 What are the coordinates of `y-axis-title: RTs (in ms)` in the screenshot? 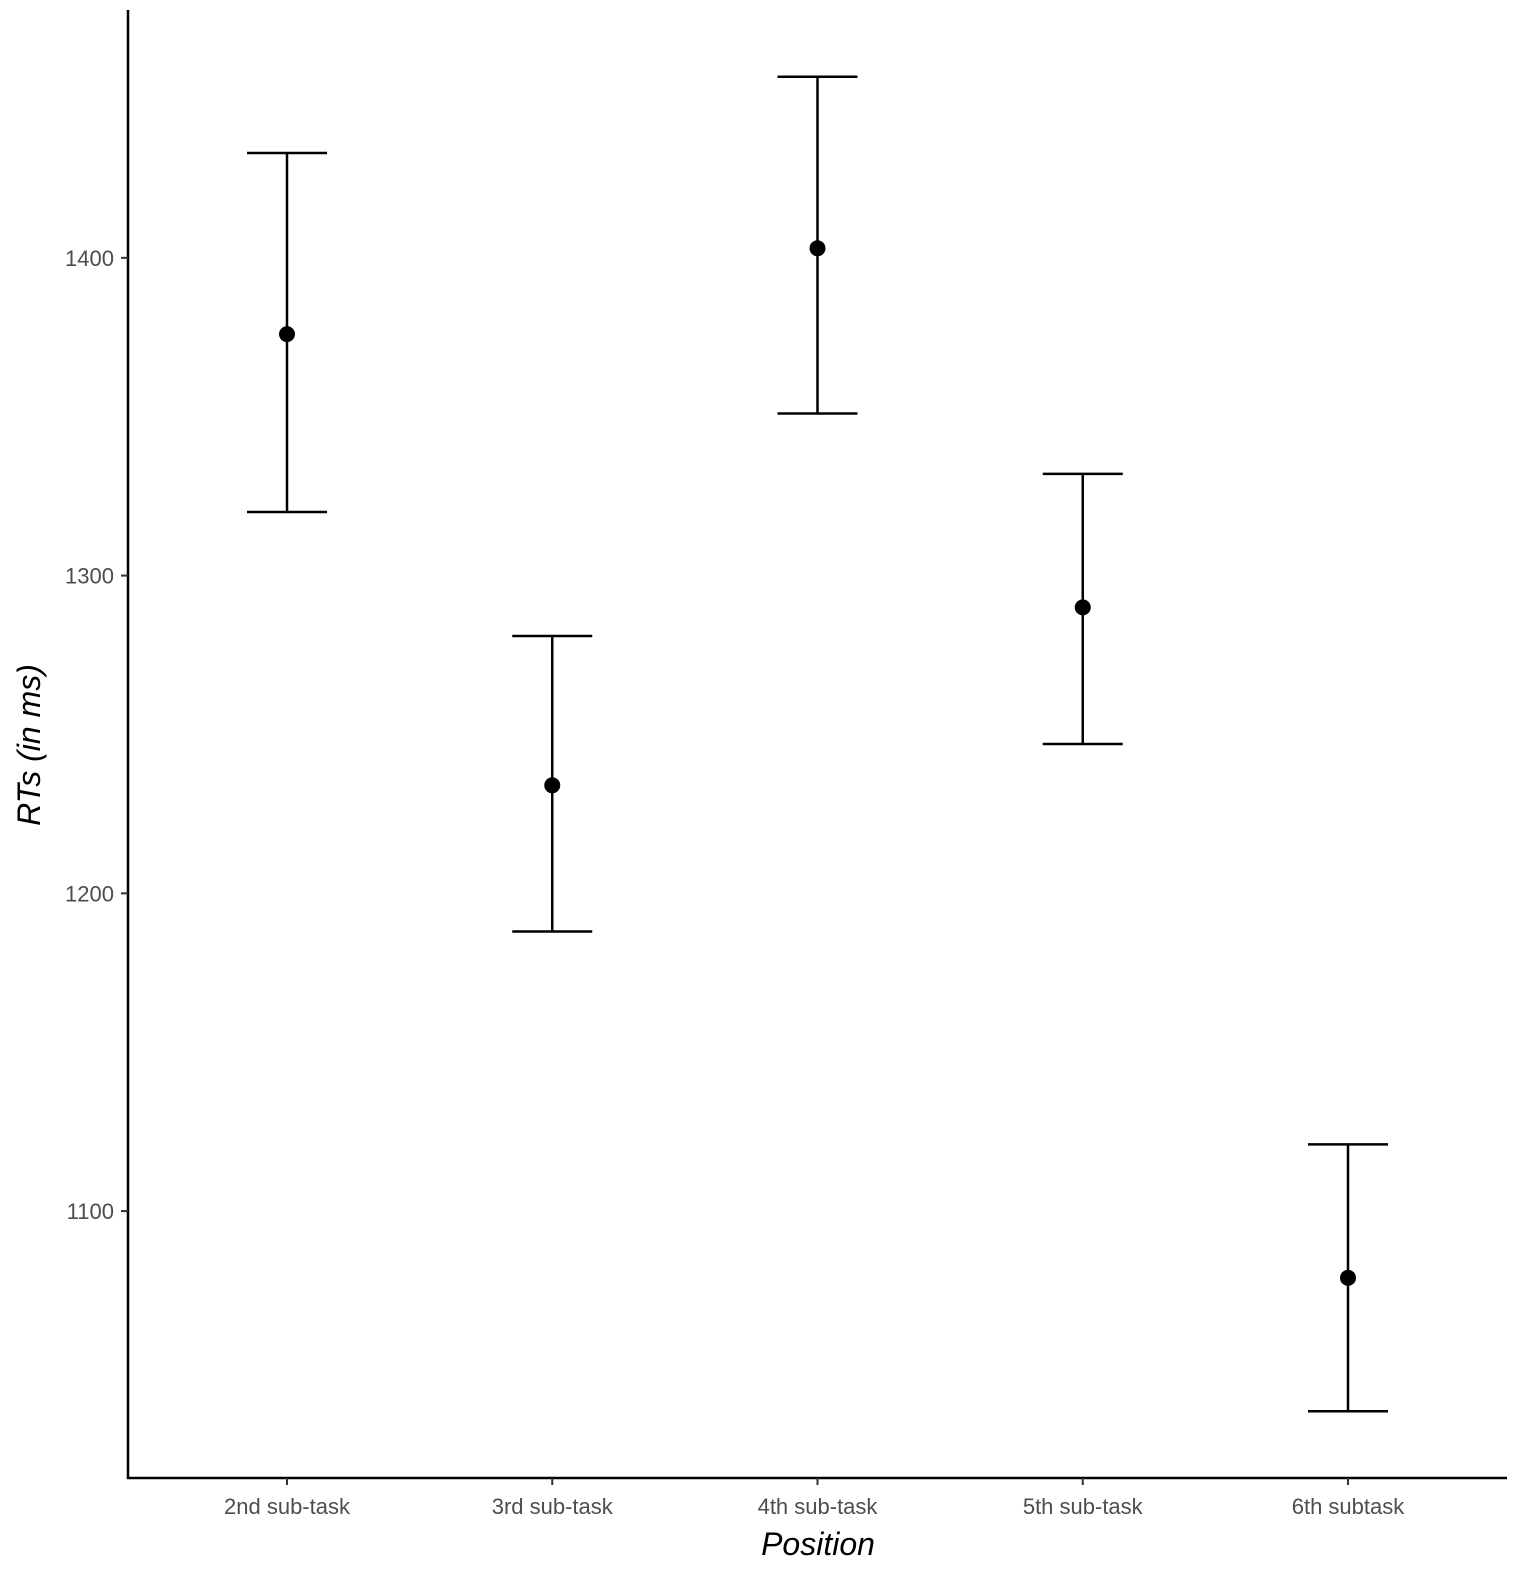 It's located at (29, 745).